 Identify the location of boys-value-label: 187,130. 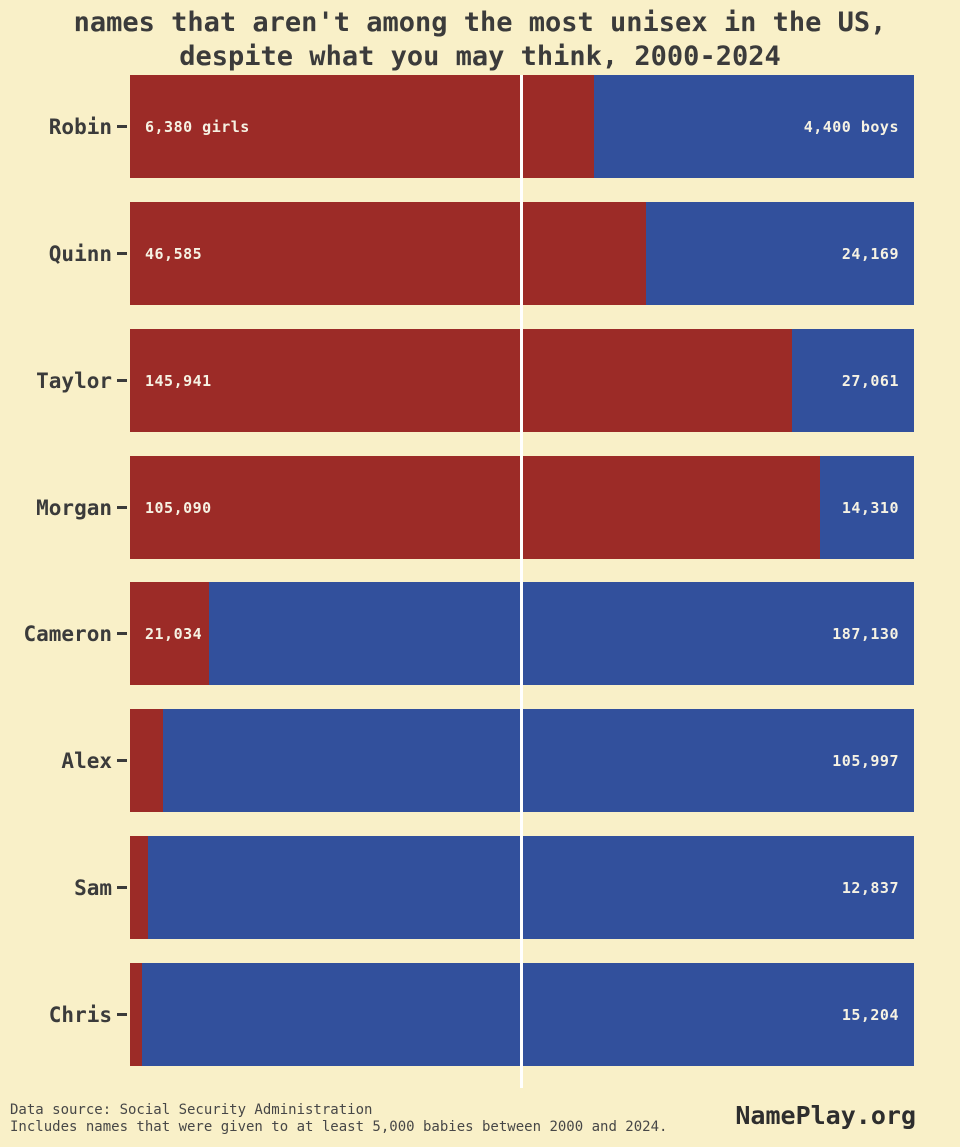
(865, 633).